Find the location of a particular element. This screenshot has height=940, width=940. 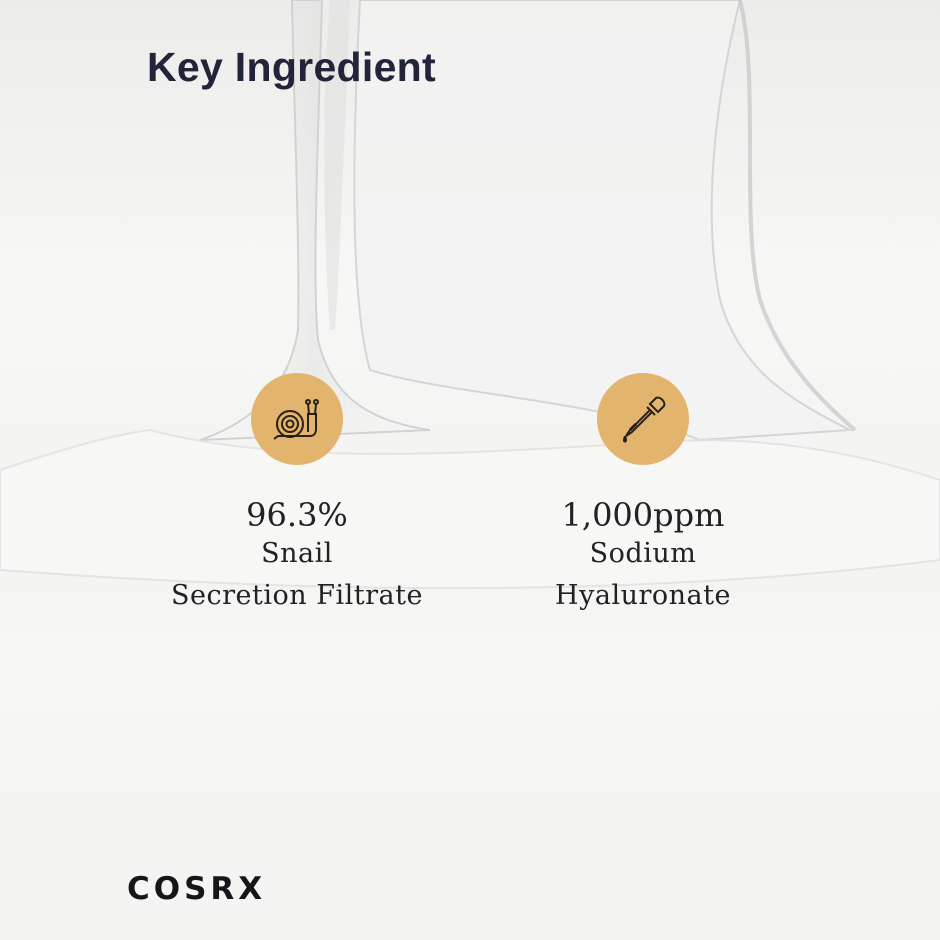

brand-logo: COSRX is located at coordinates (197, 889).